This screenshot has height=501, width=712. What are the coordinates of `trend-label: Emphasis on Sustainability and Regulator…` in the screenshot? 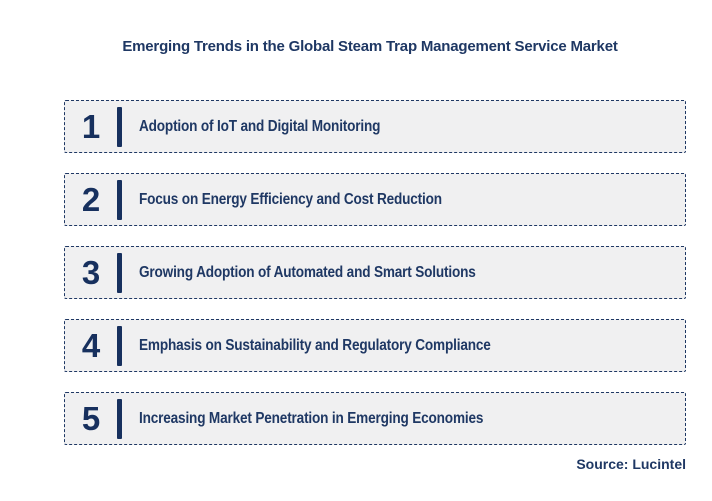 It's located at (315, 345).